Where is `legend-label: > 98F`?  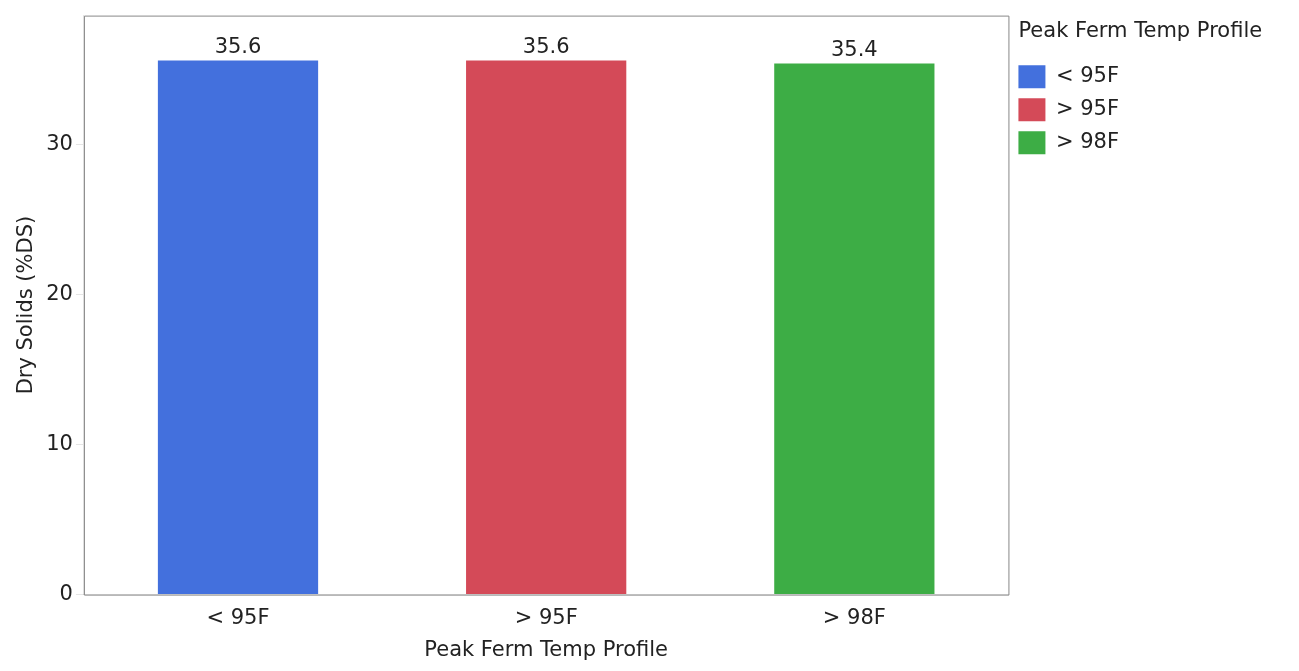
legend-label: > 98F is located at coordinates (1087, 141).